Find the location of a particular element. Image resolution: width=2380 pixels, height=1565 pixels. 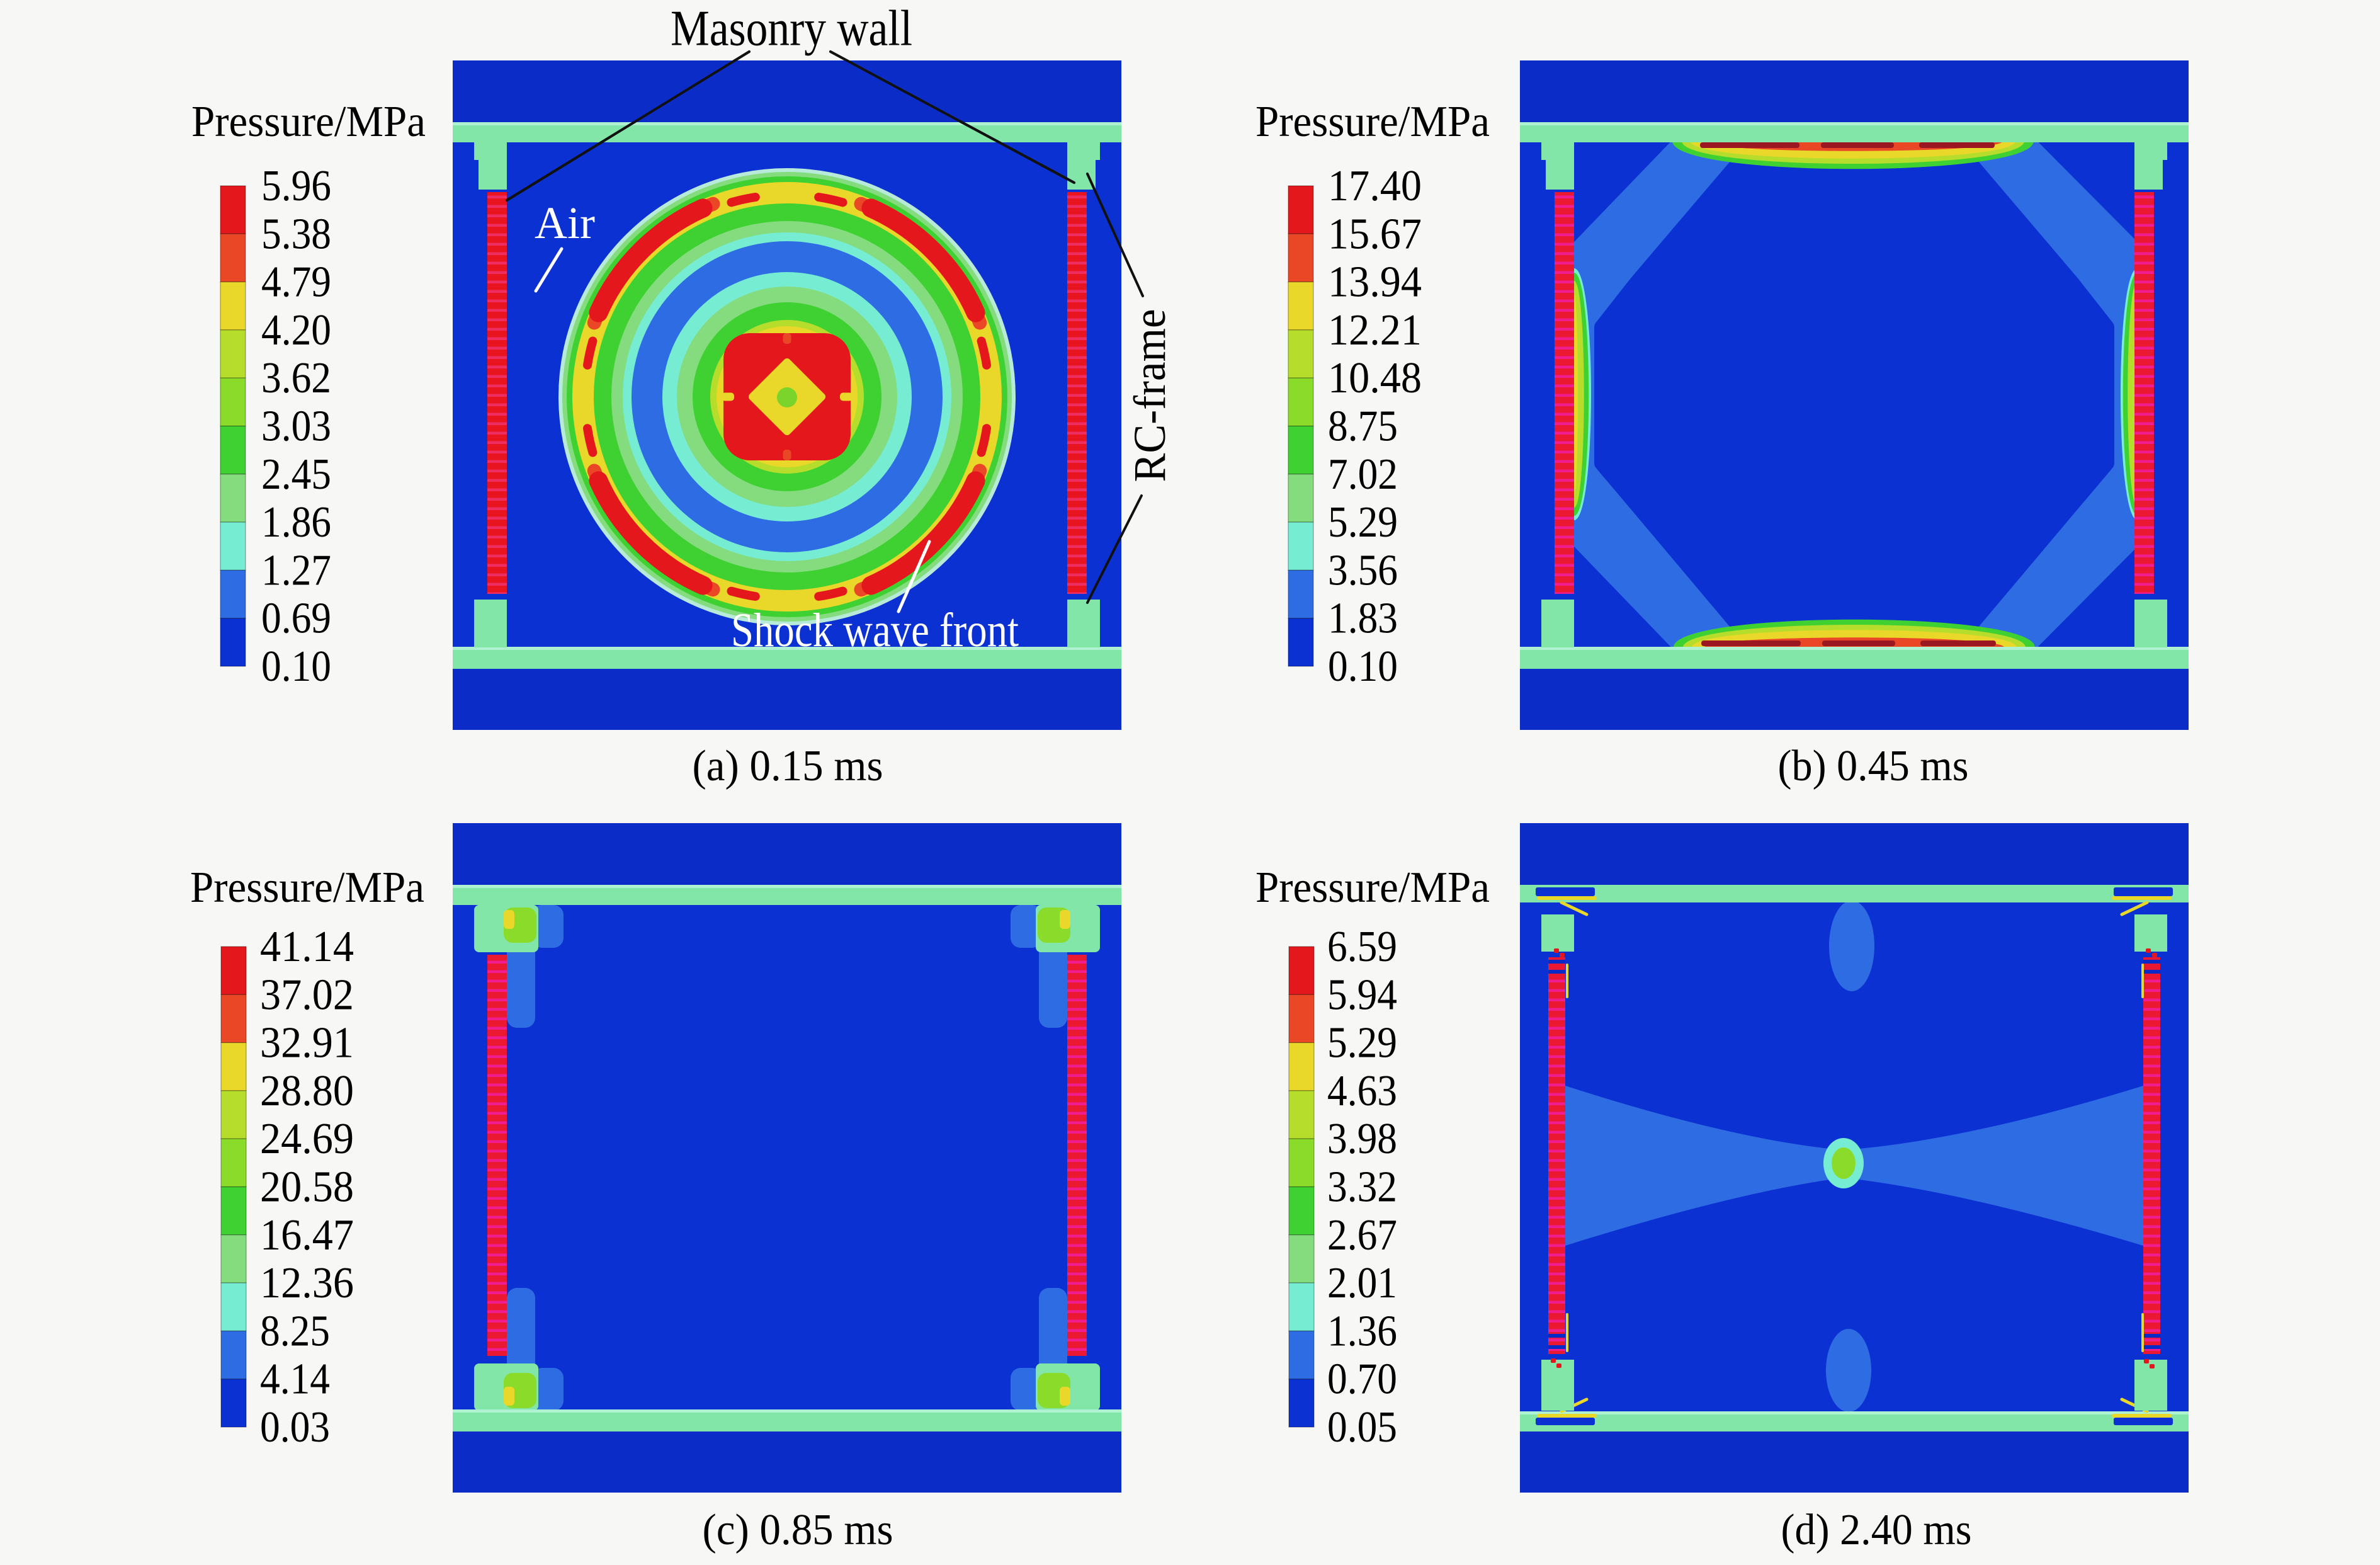

svg-text: 3.03 is located at coordinates (296, 426).